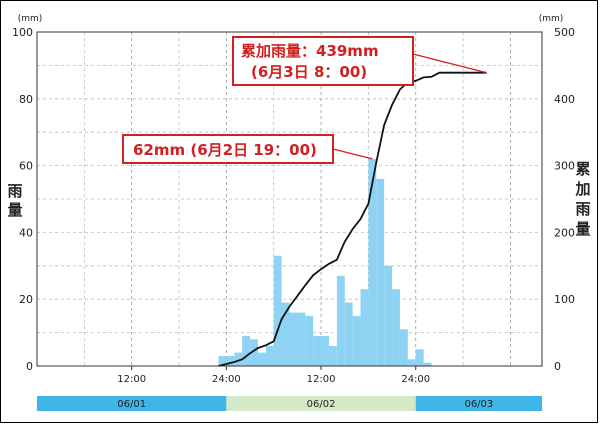 The width and height of the screenshot is (600, 425). What do you see at coordinates (26, 232) in the screenshot?
I see `left-tick-label: 40` at bounding box center [26, 232].